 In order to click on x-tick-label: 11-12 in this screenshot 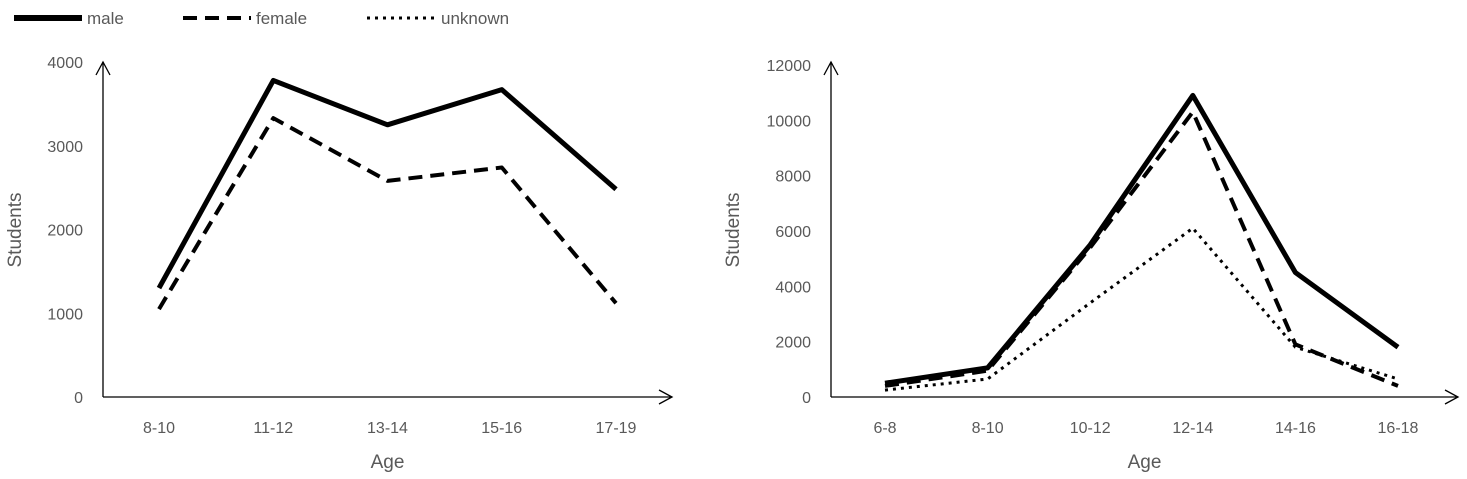, I will do `click(273, 428)`.